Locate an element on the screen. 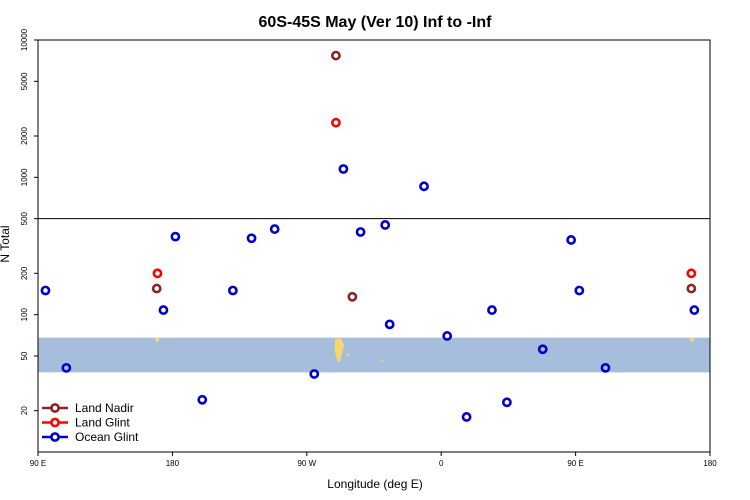  y-tick-label: 2000 is located at coordinates (24, 136).